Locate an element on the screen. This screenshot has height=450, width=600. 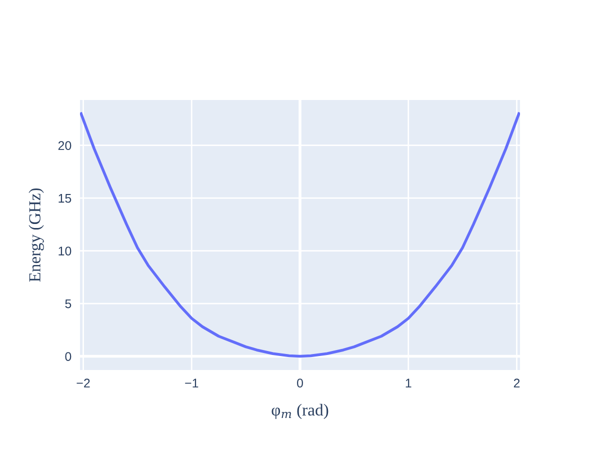
y-tick-label: 5 is located at coordinates (68, 303).